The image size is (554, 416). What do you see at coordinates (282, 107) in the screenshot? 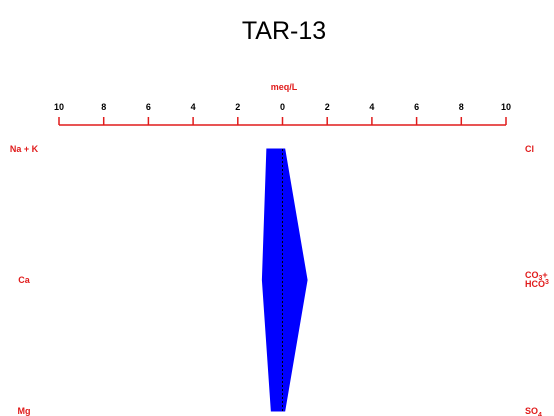
I see `tick-label: 0` at bounding box center [282, 107].